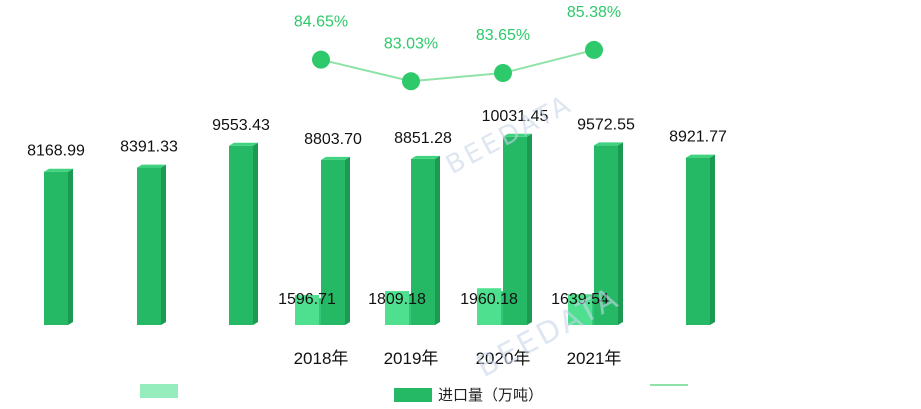 The image size is (921, 409). Describe the element at coordinates (503, 358) in the screenshot. I see `x-tick-label: 2020年` at that location.